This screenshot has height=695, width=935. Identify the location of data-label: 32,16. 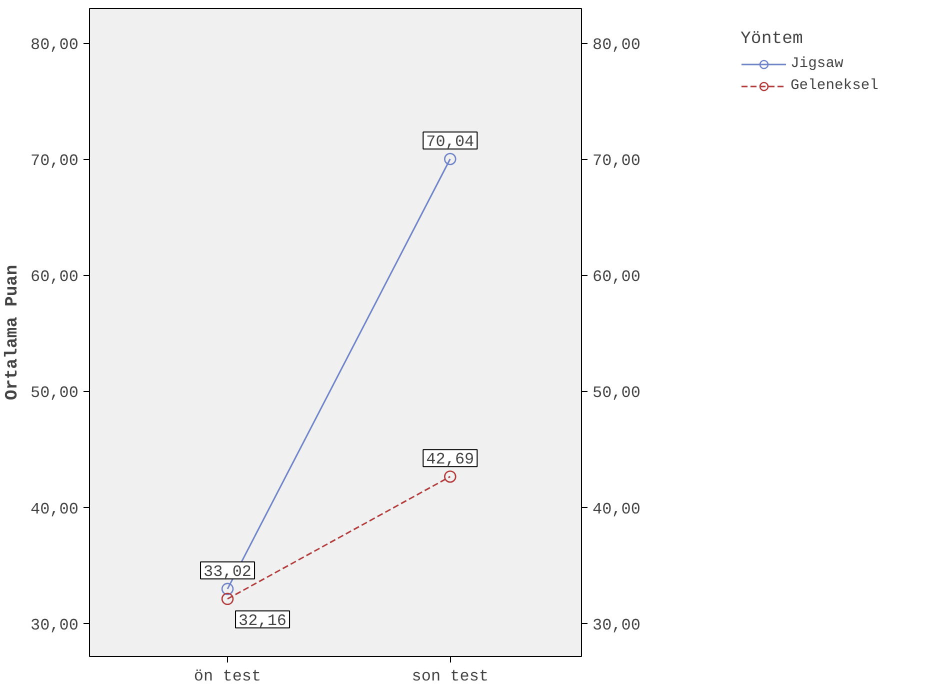
(262, 621).